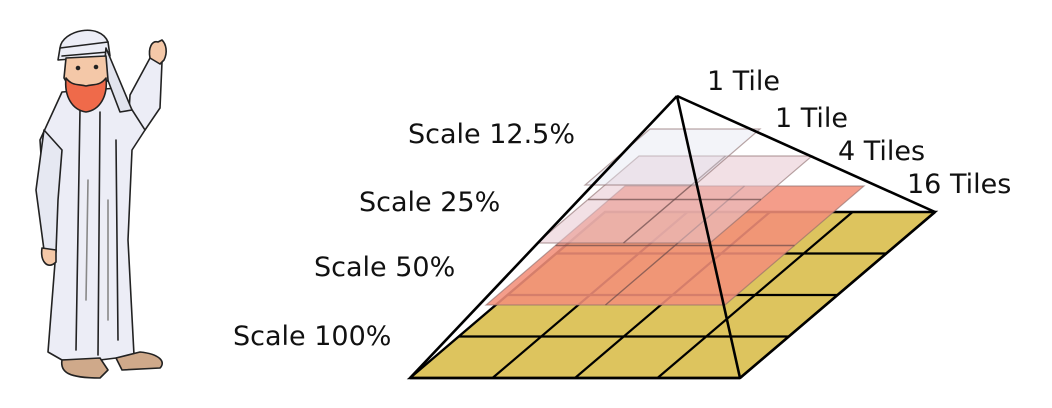 Image resolution: width=1052 pixels, height=408 pixels. What do you see at coordinates (959, 184) in the screenshot?
I see `label-tiles-100: 16 Tiles` at bounding box center [959, 184].